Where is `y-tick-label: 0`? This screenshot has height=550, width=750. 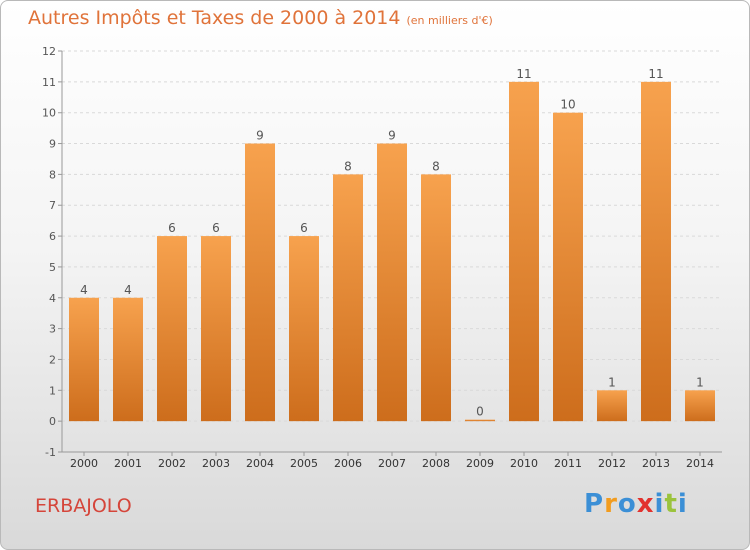 y-tick-label: 0 is located at coordinates (52, 421).